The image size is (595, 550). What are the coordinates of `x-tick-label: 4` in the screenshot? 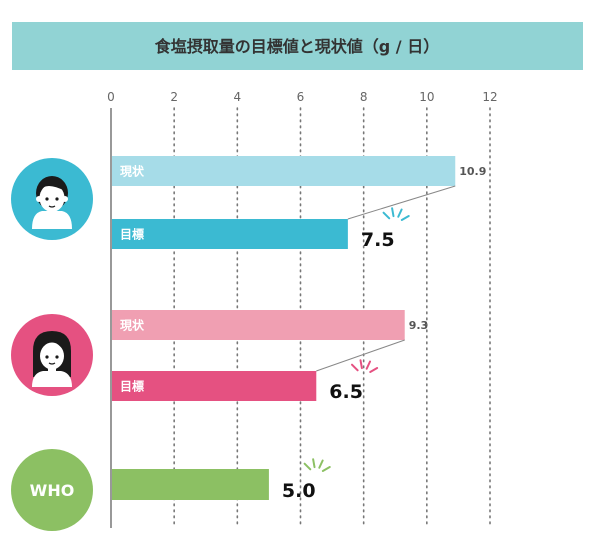 It's located at (238, 97).